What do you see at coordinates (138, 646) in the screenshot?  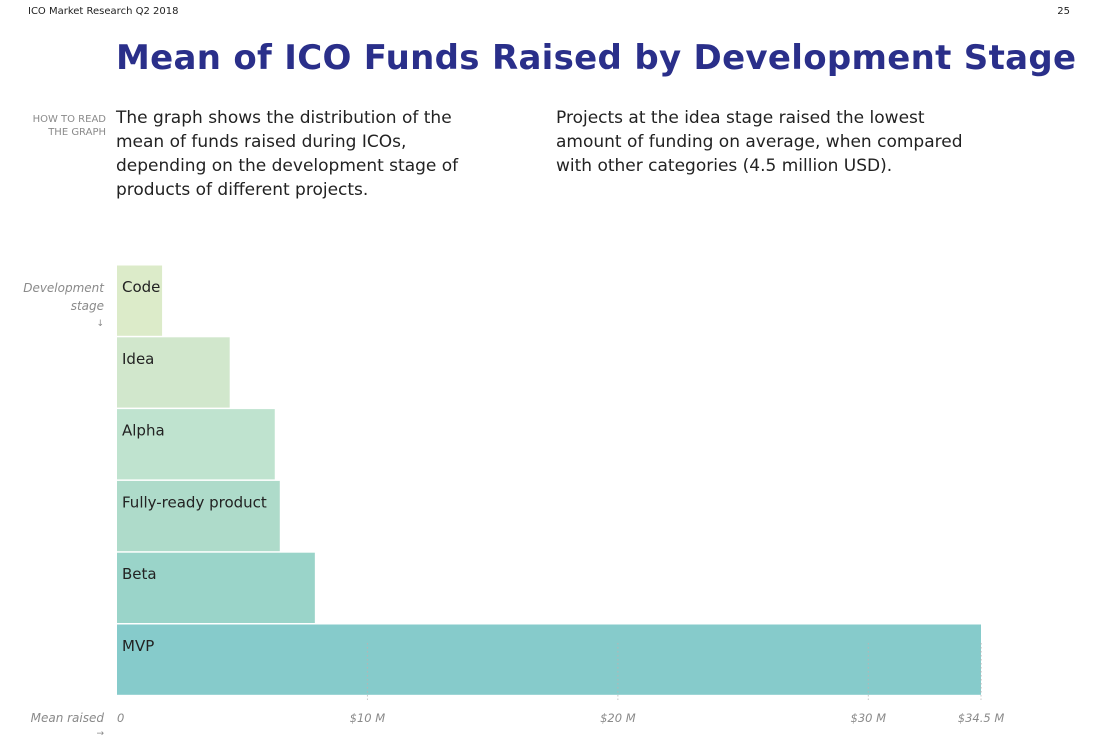 I see `bar-label: MVP` at bounding box center [138, 646].